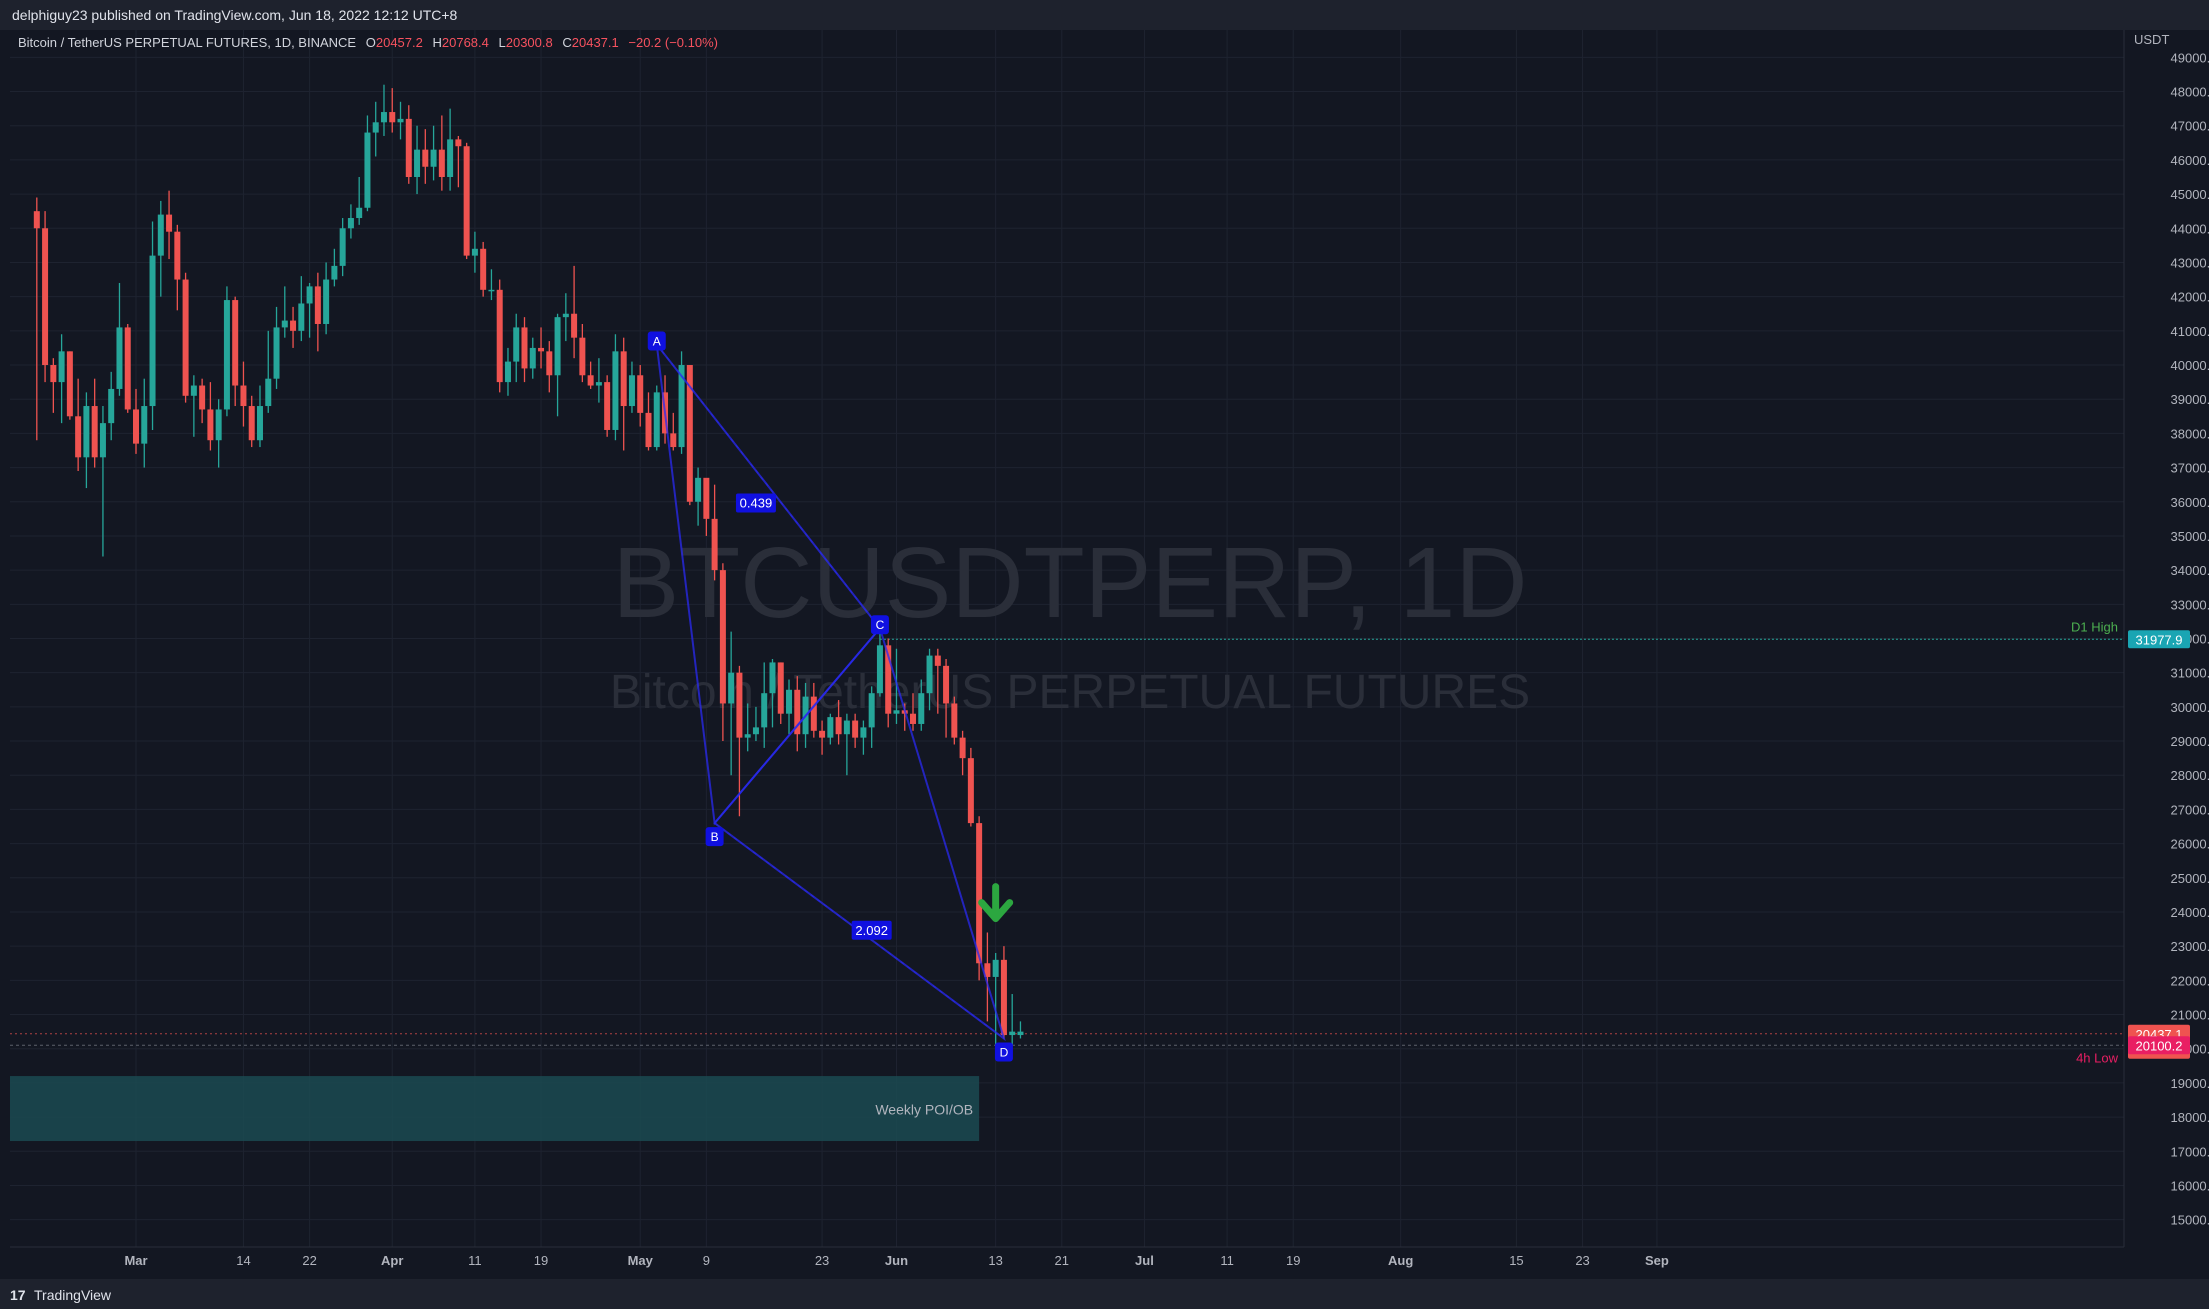 This screenshot has width=2209, height=1309. Describe the element at coordinates (2190, 775) in the screenshot. I see `price-tick-label: 28000.0` at that location.